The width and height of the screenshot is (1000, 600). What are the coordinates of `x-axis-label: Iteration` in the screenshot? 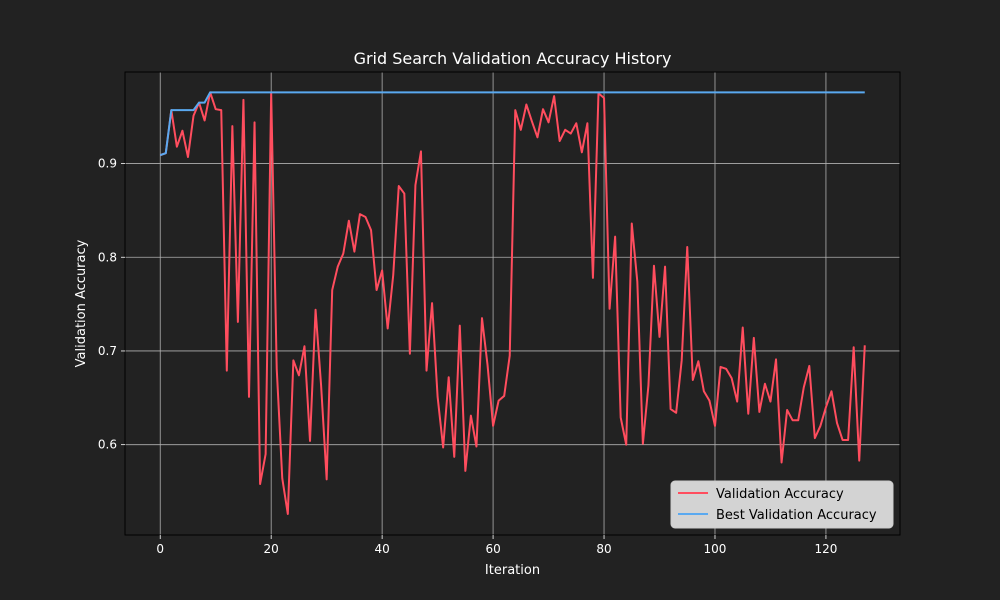 It's located at (512, 570).